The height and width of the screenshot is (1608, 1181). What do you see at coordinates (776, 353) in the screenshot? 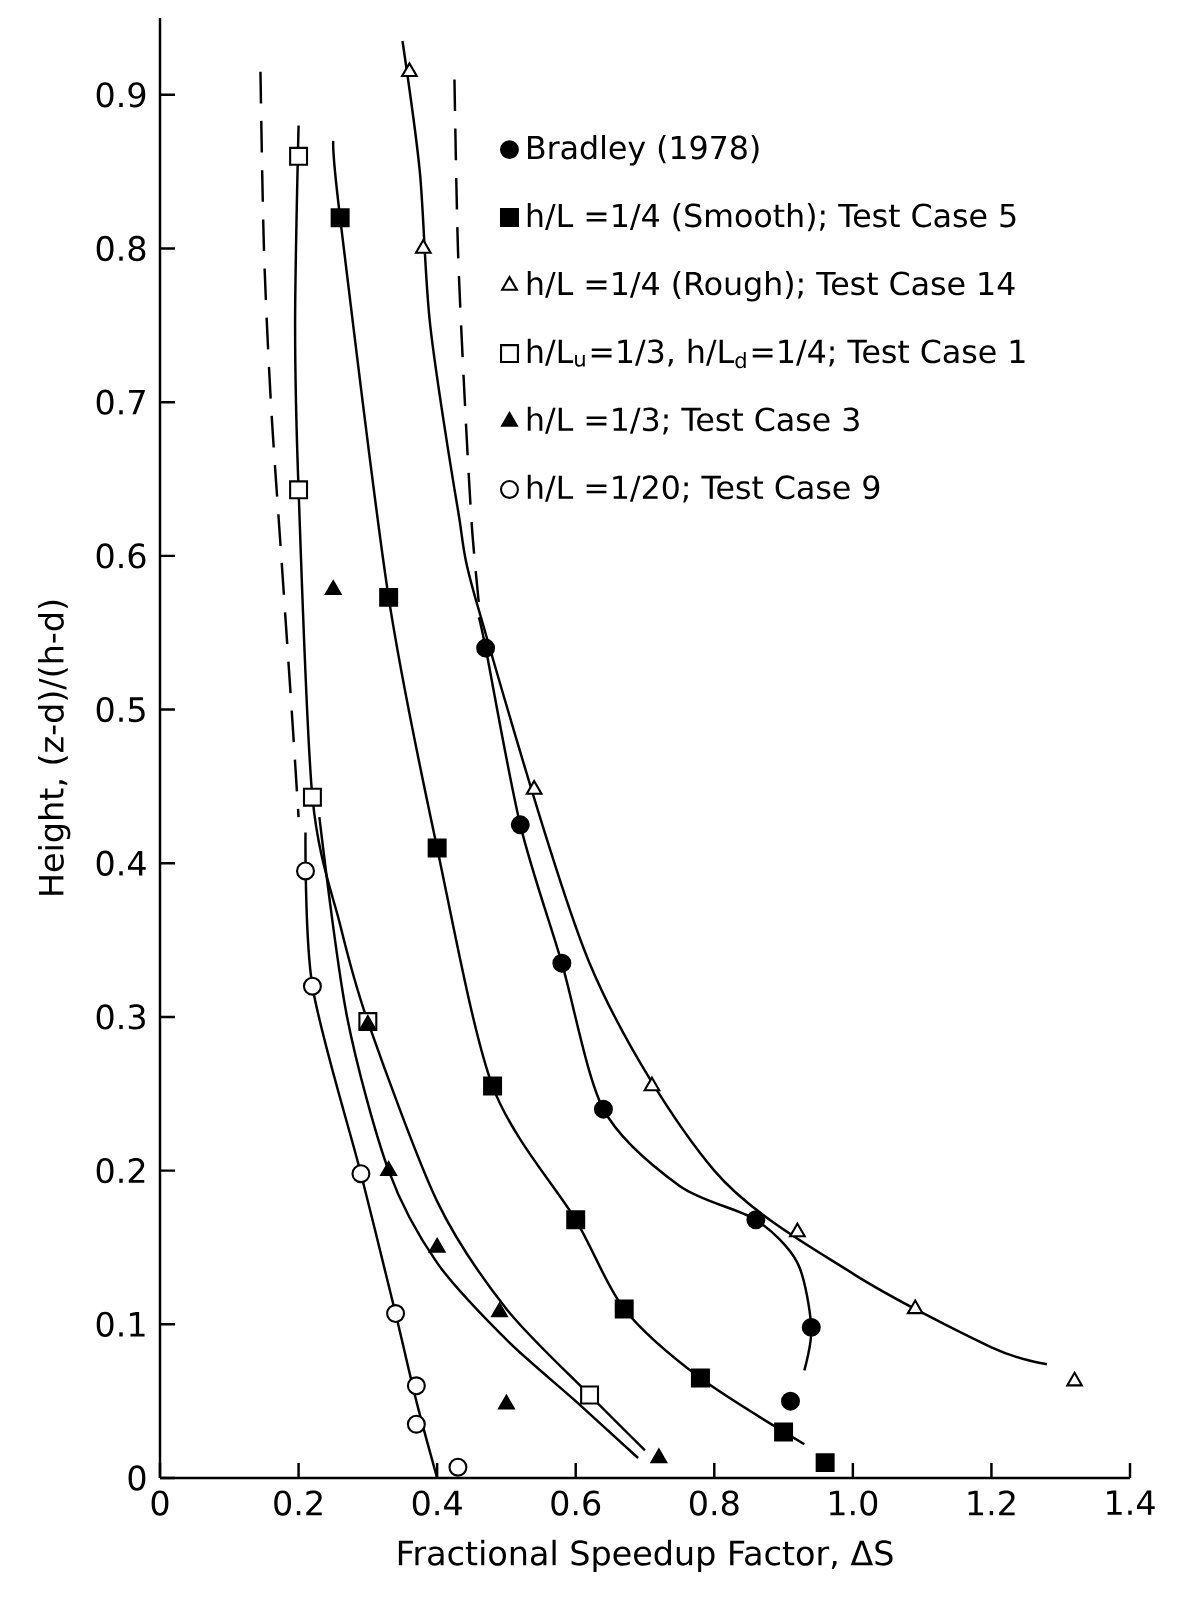
I see `legend-label: h/L$_{u}$=1/3, h/L$_{d}$=1/4; Test Case 1` at bounding box center [776, 353].